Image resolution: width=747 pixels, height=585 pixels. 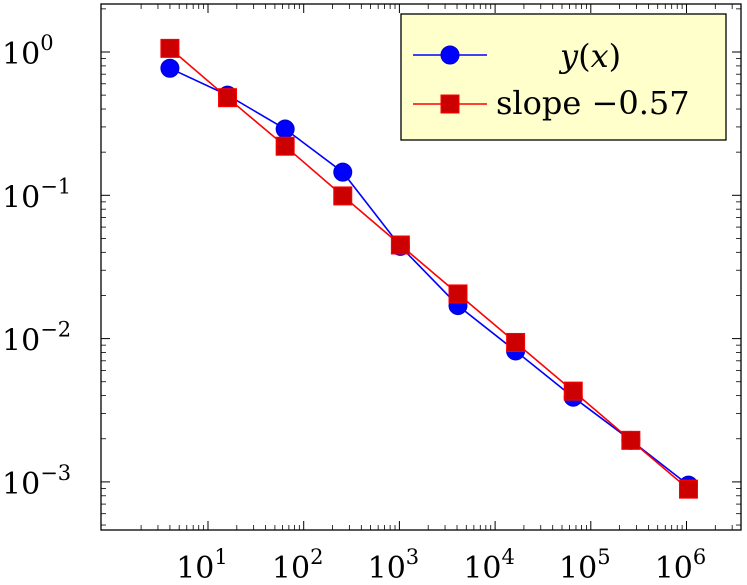 What do you see at coordinates (28, 51) in the screenshot?
I see `y-tick-label: 10⁰` at bounding box center [28, 51].